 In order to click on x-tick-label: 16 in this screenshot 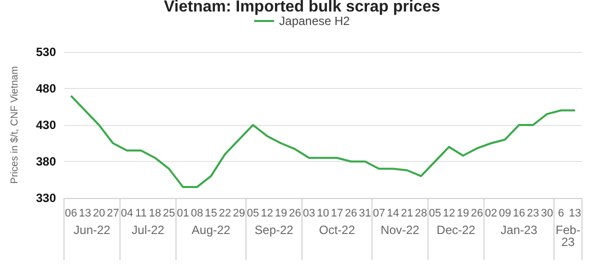, I will do `click(519, 214)`.